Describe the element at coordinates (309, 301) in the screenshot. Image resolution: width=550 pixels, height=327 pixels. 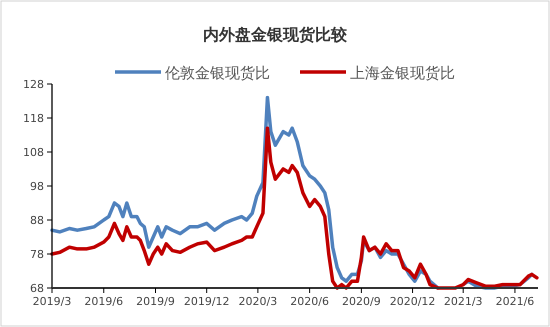
I see `x-tick-label: 2020/6` at that location.